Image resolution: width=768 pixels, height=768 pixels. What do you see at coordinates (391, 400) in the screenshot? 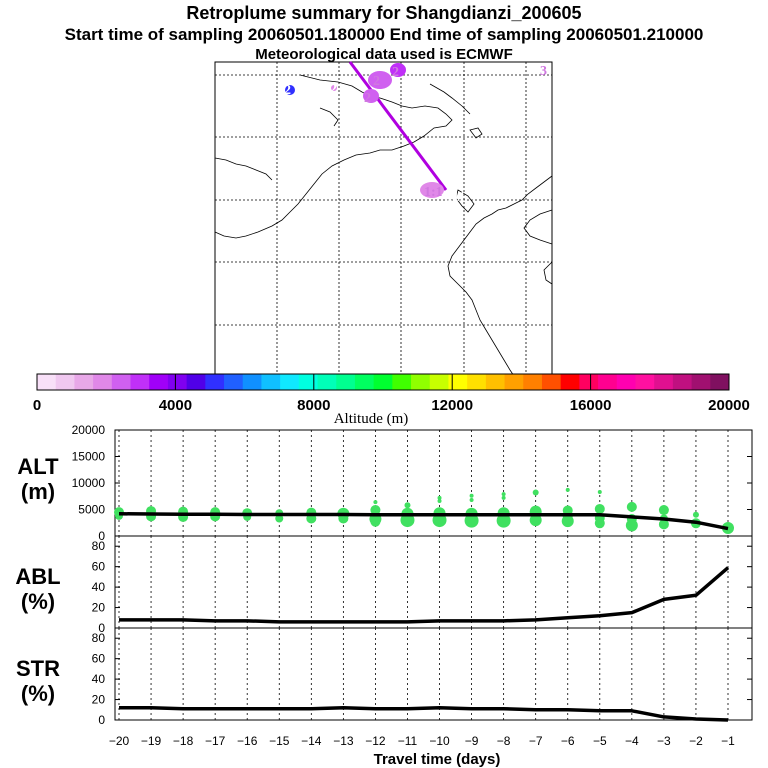
I see `altitude-colorbar: 0 4000 8000 12000 16000 20000 Altitude (m)` at bounding box center [391, 400].